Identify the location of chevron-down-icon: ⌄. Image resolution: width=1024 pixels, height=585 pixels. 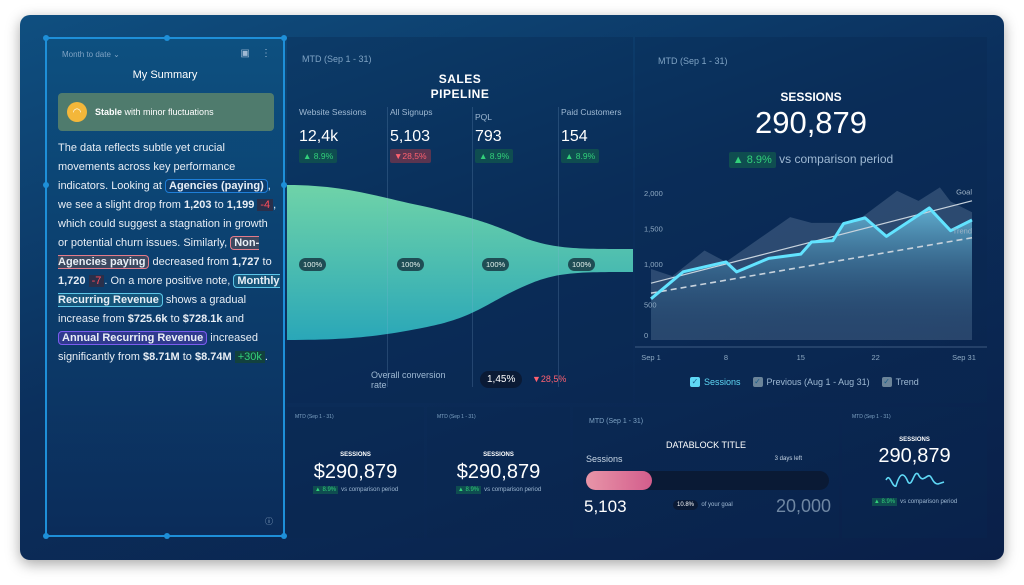
(116, 54).